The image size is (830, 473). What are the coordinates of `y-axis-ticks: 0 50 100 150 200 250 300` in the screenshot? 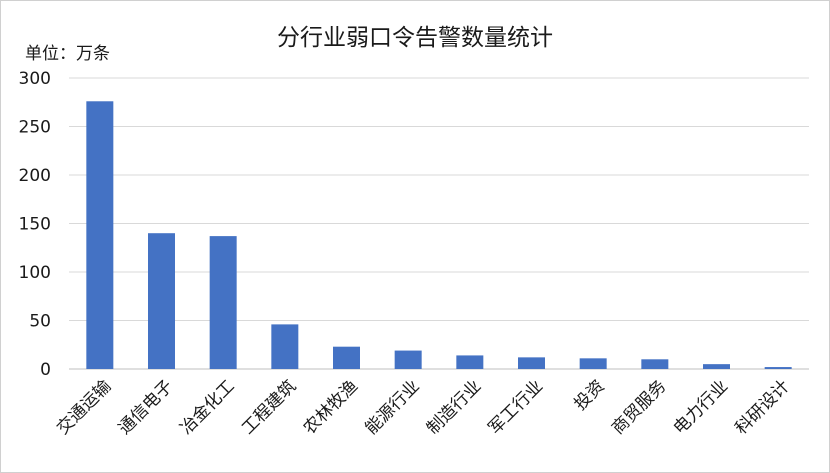 It's located at (35, 224).